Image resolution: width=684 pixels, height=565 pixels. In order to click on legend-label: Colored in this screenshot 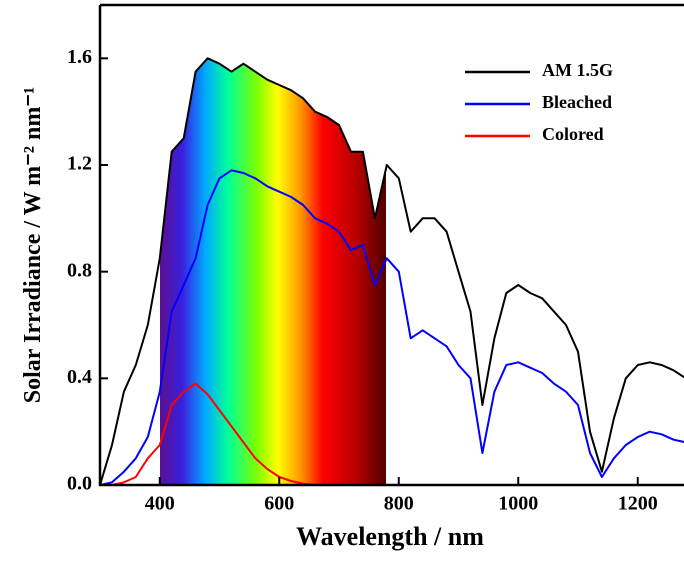, I will do `click(573, 134)`.